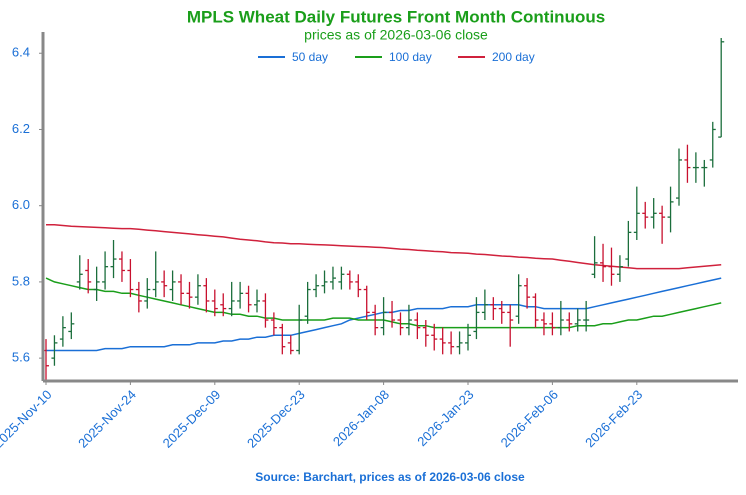 This screenshot has width=746, height=495. What do you see at coordinates (21, 280) in the screenshot?
I see `y-tick-label: 5.8` at bounding box center [21, 280].